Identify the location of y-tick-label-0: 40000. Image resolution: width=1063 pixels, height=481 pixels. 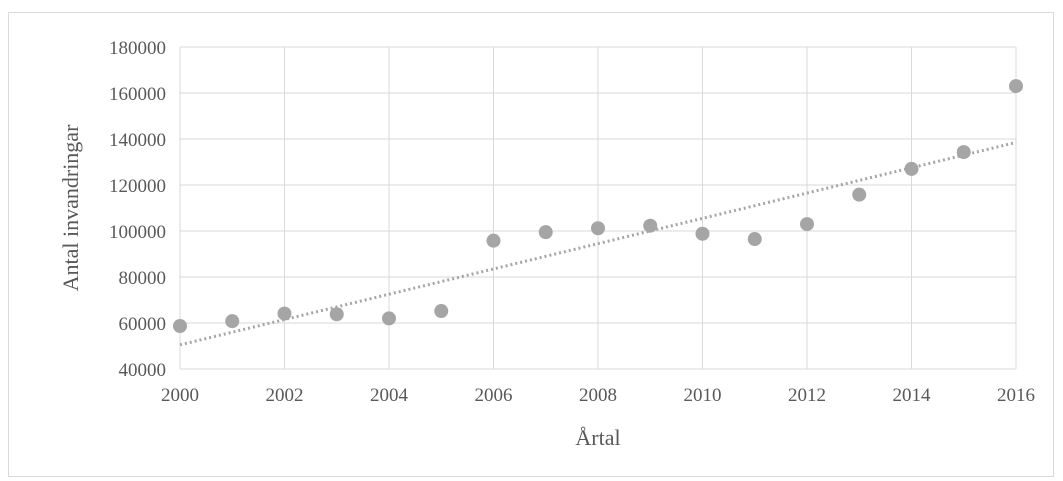
(143, 370).